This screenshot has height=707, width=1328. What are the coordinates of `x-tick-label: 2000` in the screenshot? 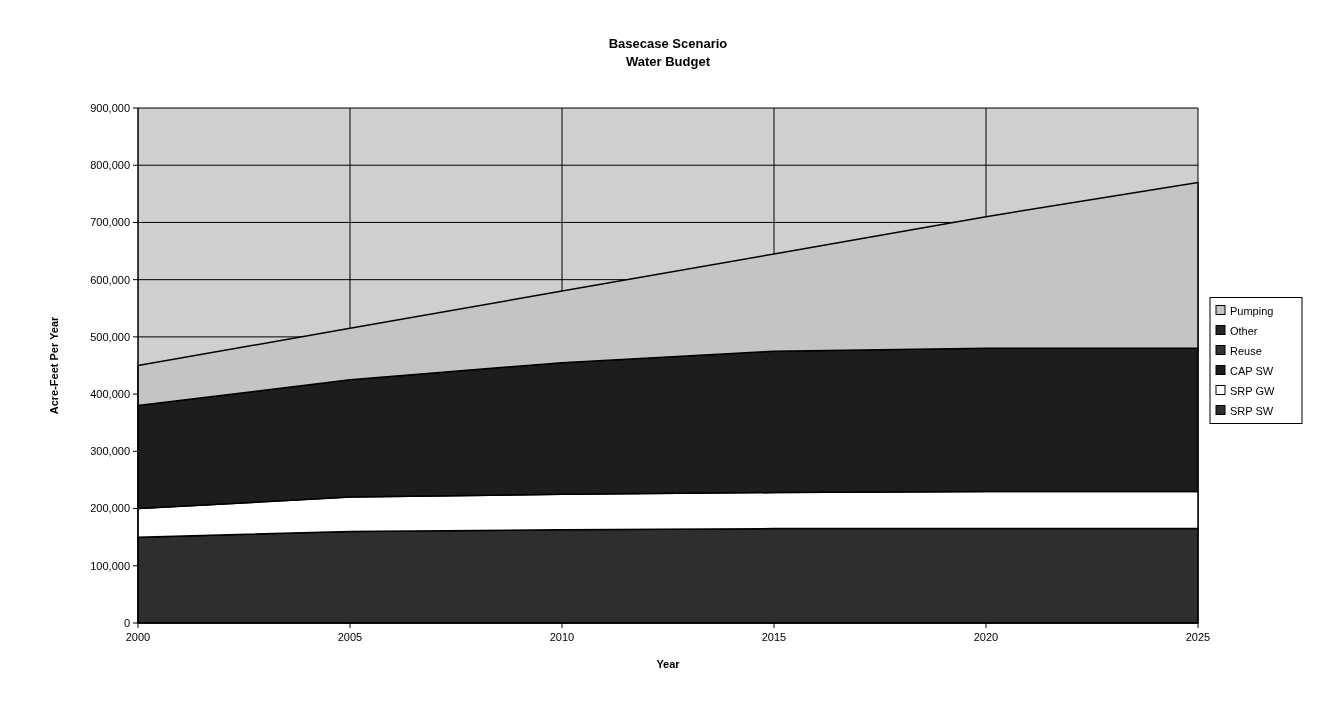 It's located at (138, 637).